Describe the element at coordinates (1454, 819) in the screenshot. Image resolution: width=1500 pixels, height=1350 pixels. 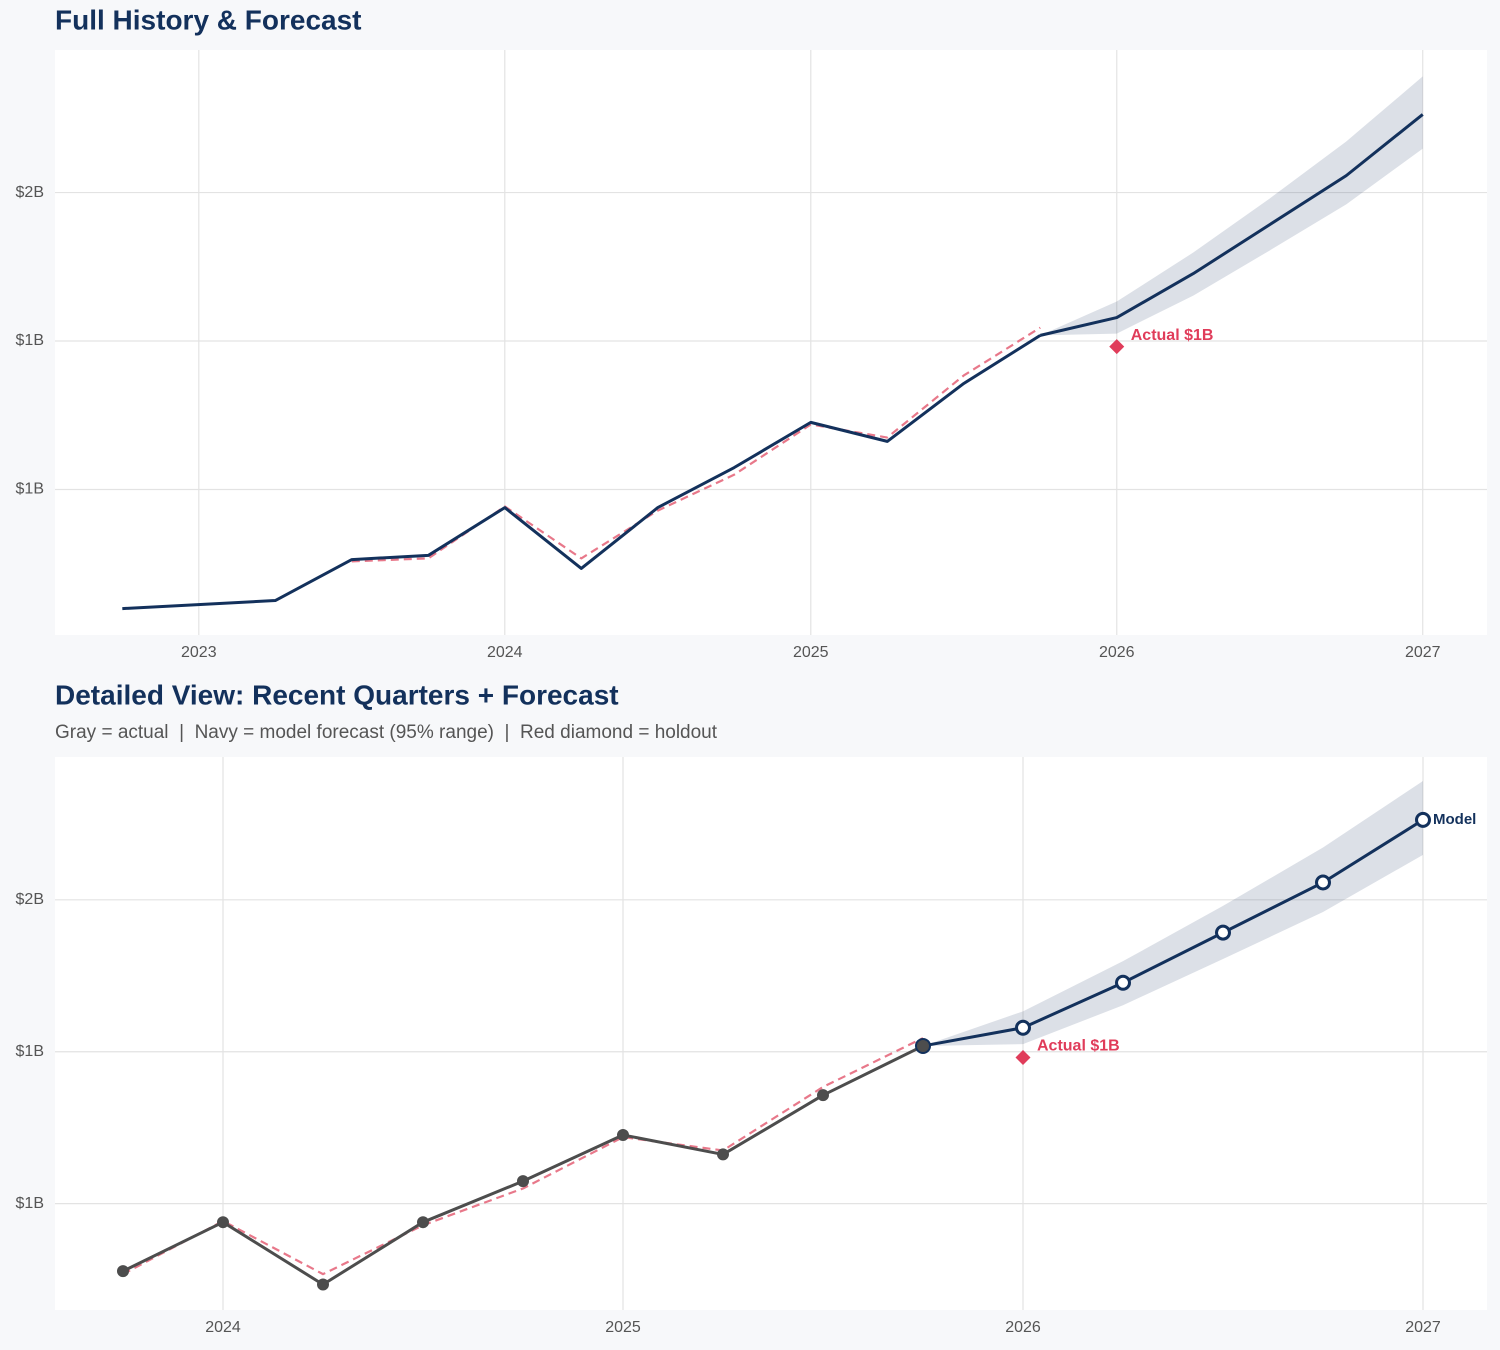
I see `end-label: Model` at that location.